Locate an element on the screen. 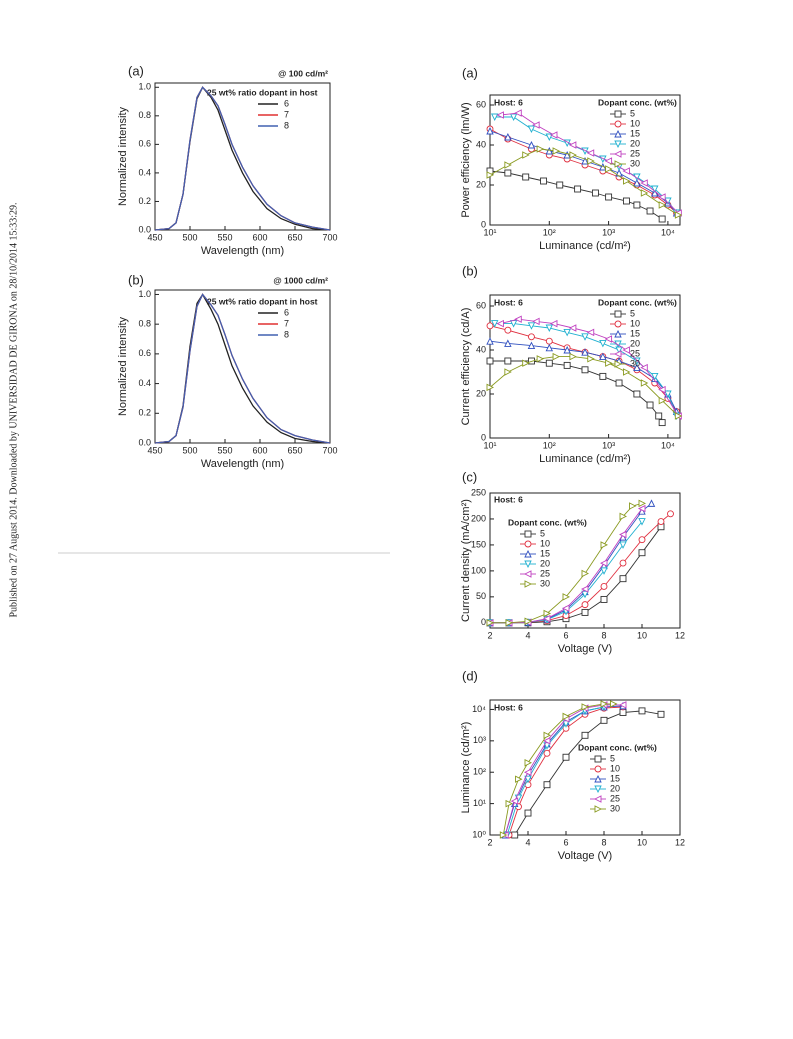 This screenshot has width=793, height=1039. host-label: Host: 6 is located at coordinates (508, 102).